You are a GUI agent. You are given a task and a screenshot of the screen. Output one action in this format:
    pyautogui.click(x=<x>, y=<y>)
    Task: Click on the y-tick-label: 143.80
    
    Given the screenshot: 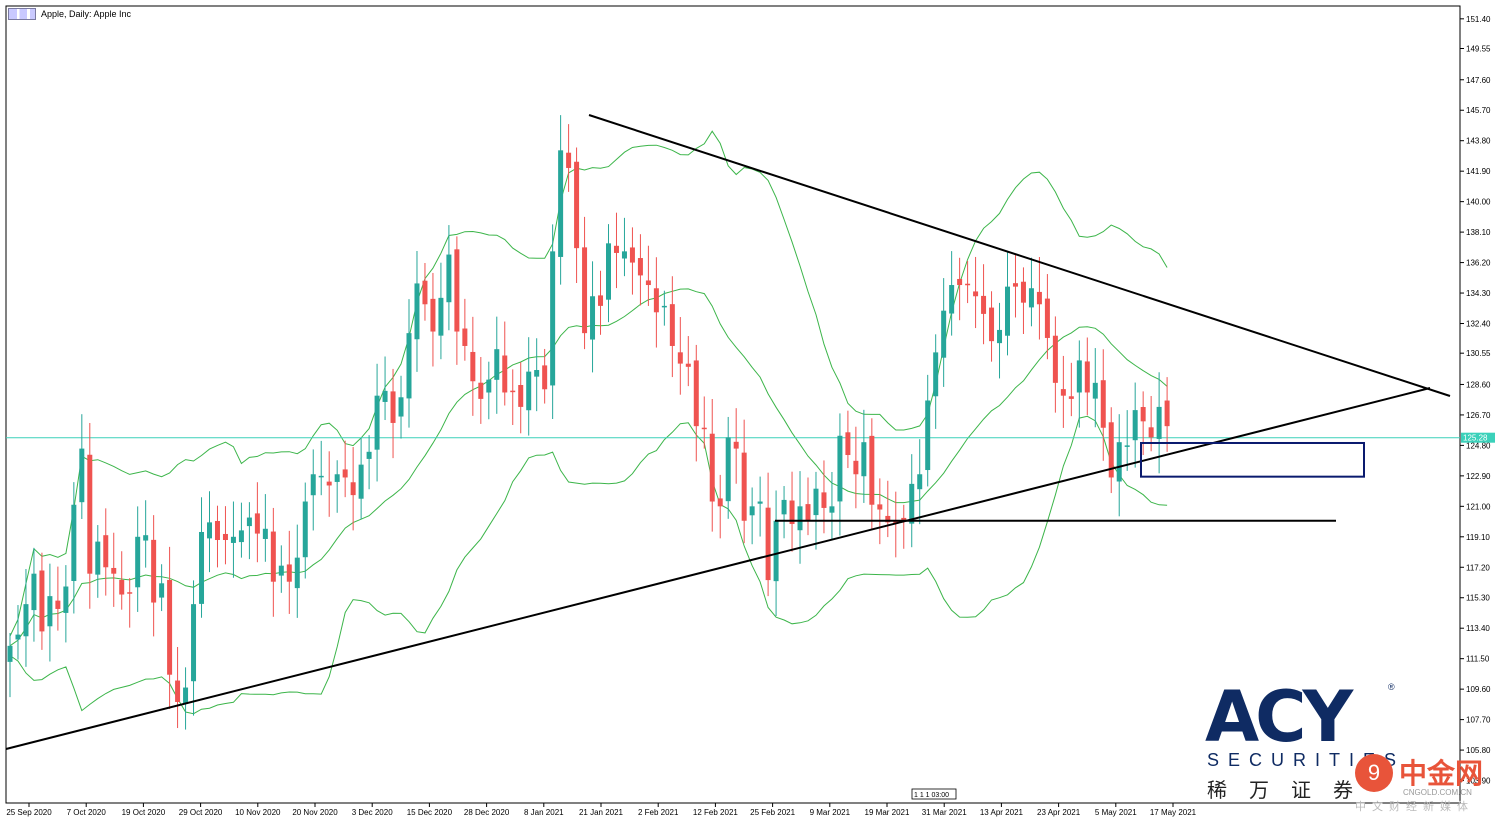 What is the action you would take?
    pyautogui.click(x=1478, y=141)
    